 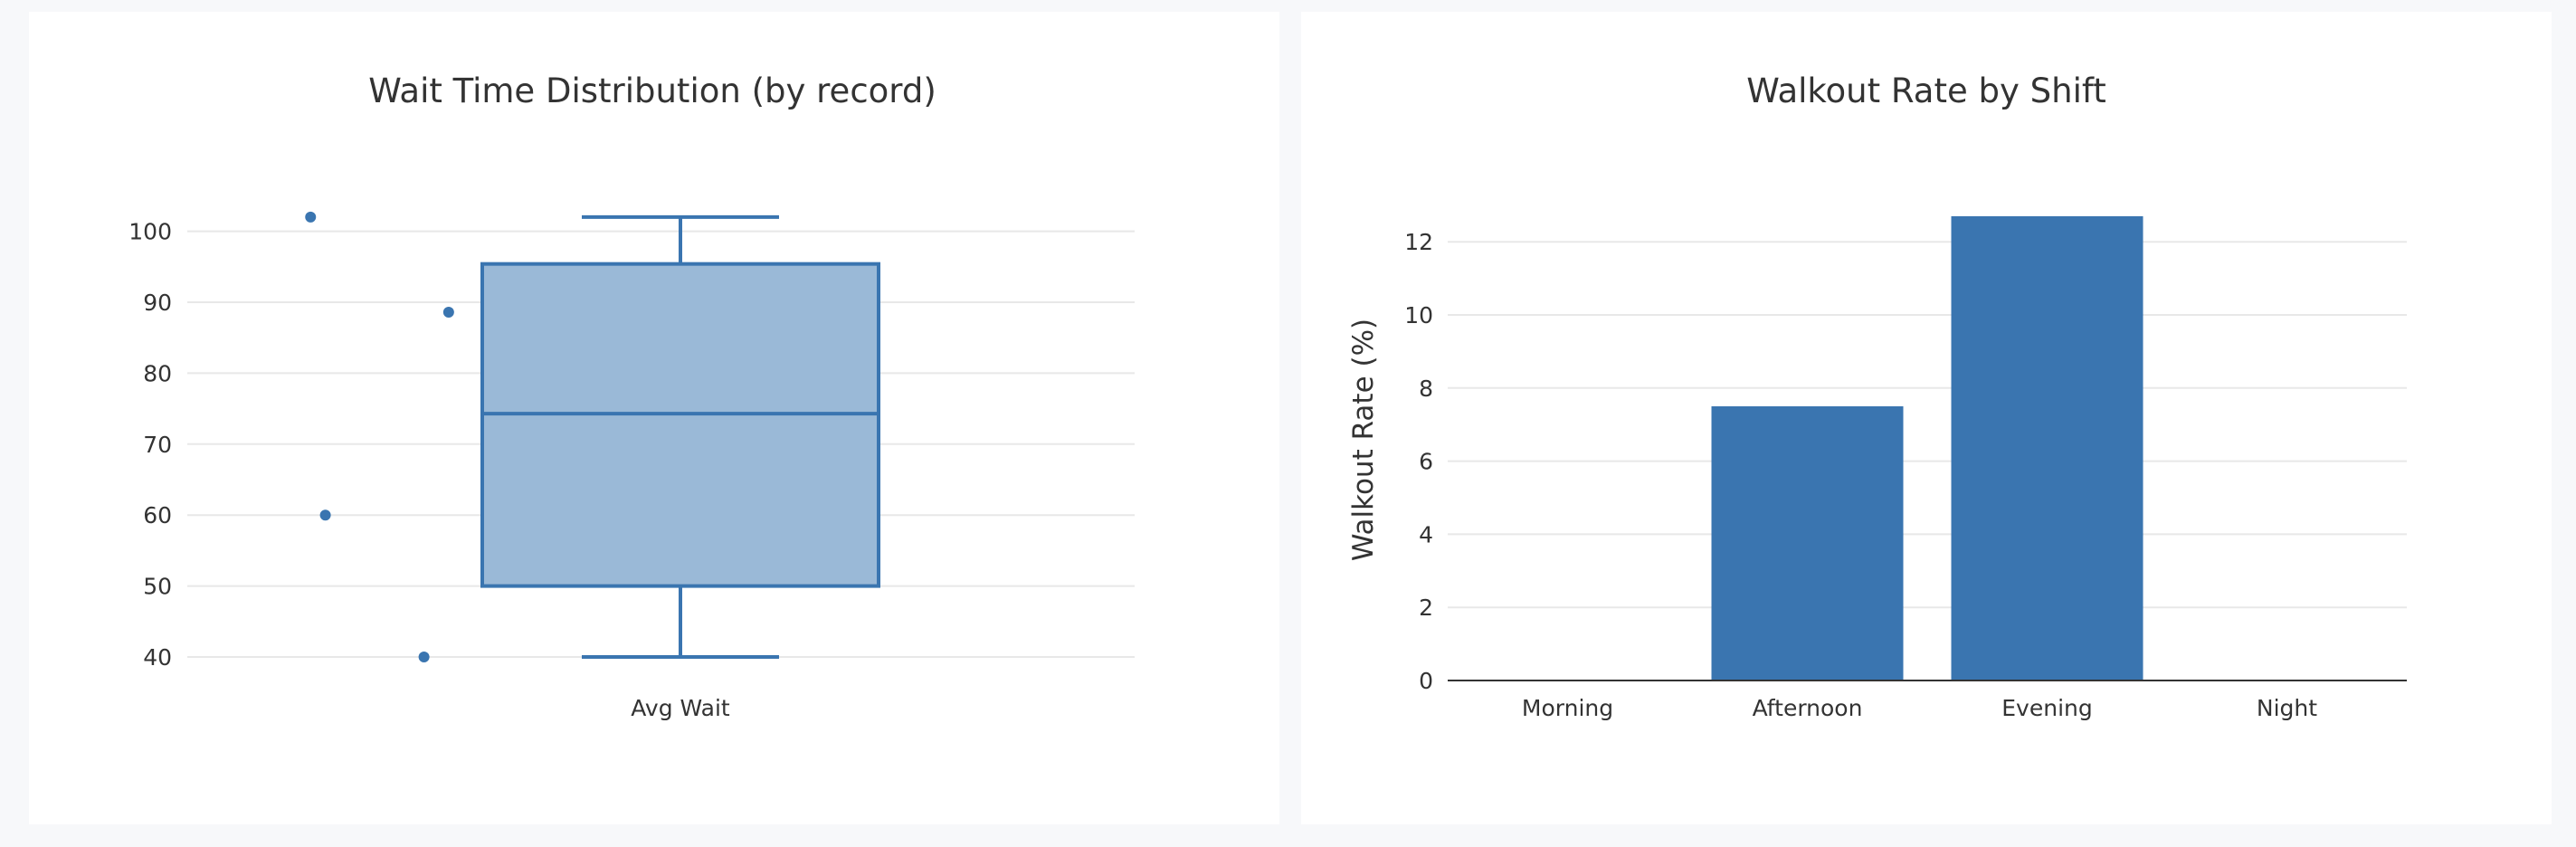 What do you see at coordinates (1364, 440) in the screenshot?
I see `y-axis-title: Walkout Rate (%)` at bounding box center [1364, 440].